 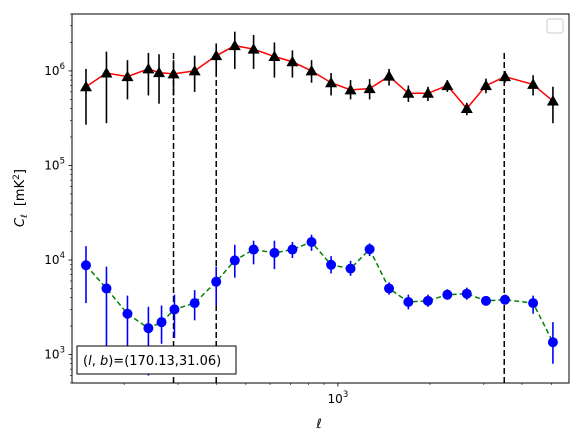 I want to click on annotation-box, so click(x=156, y=360).